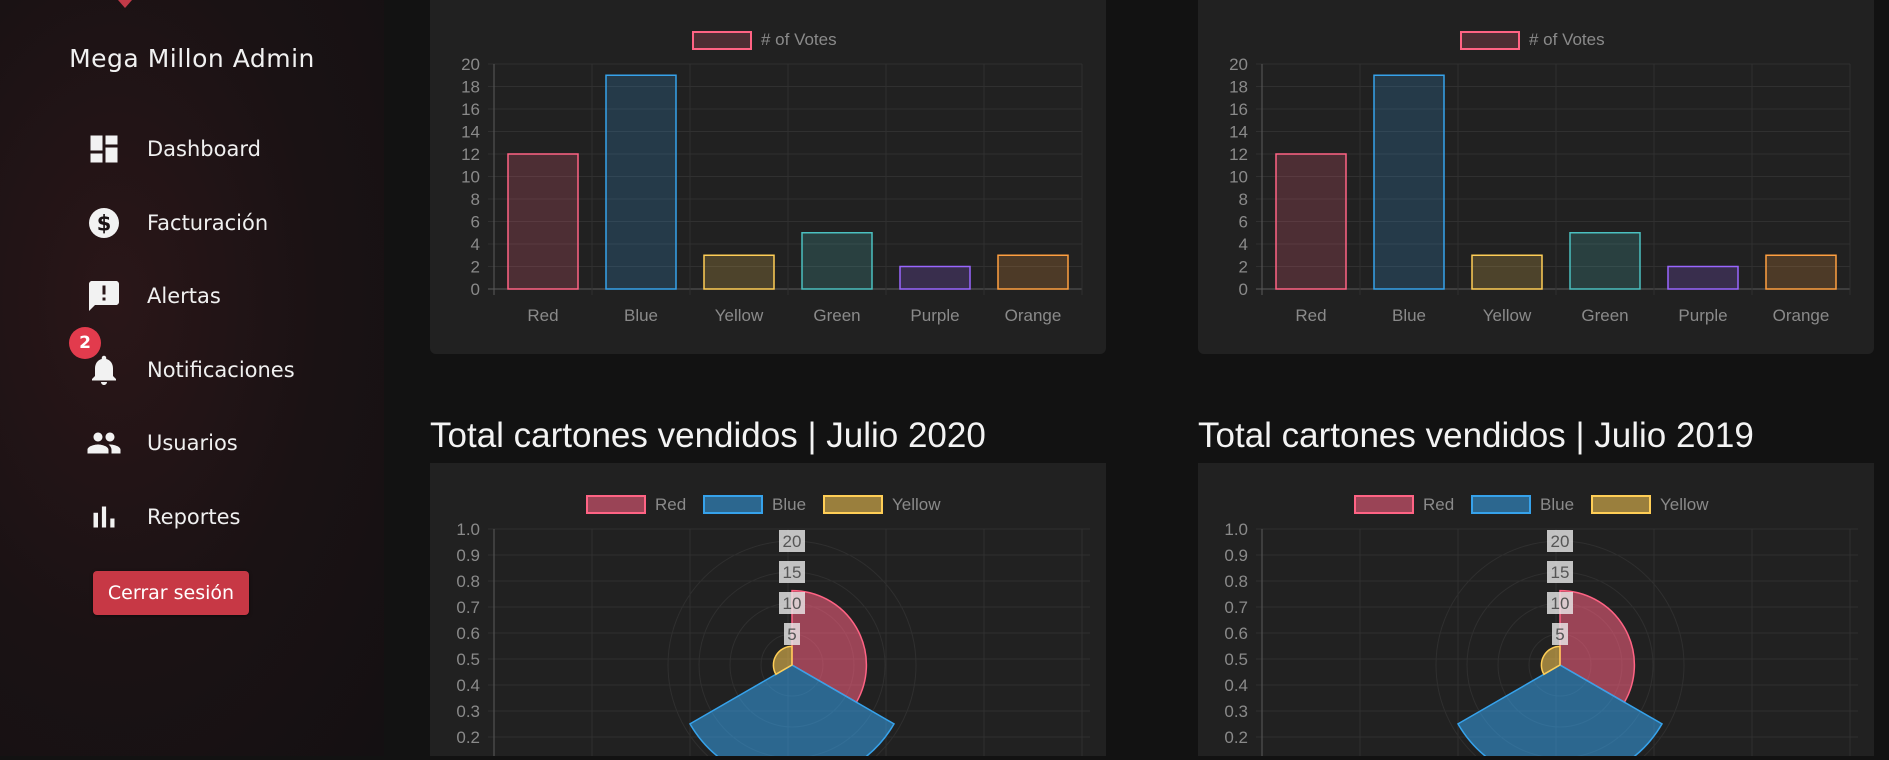  What do you see at coordinates (192, 58) in the screenshot?
I see `brand-title: Mega Millon Admin` at bounding box center [192, 58].